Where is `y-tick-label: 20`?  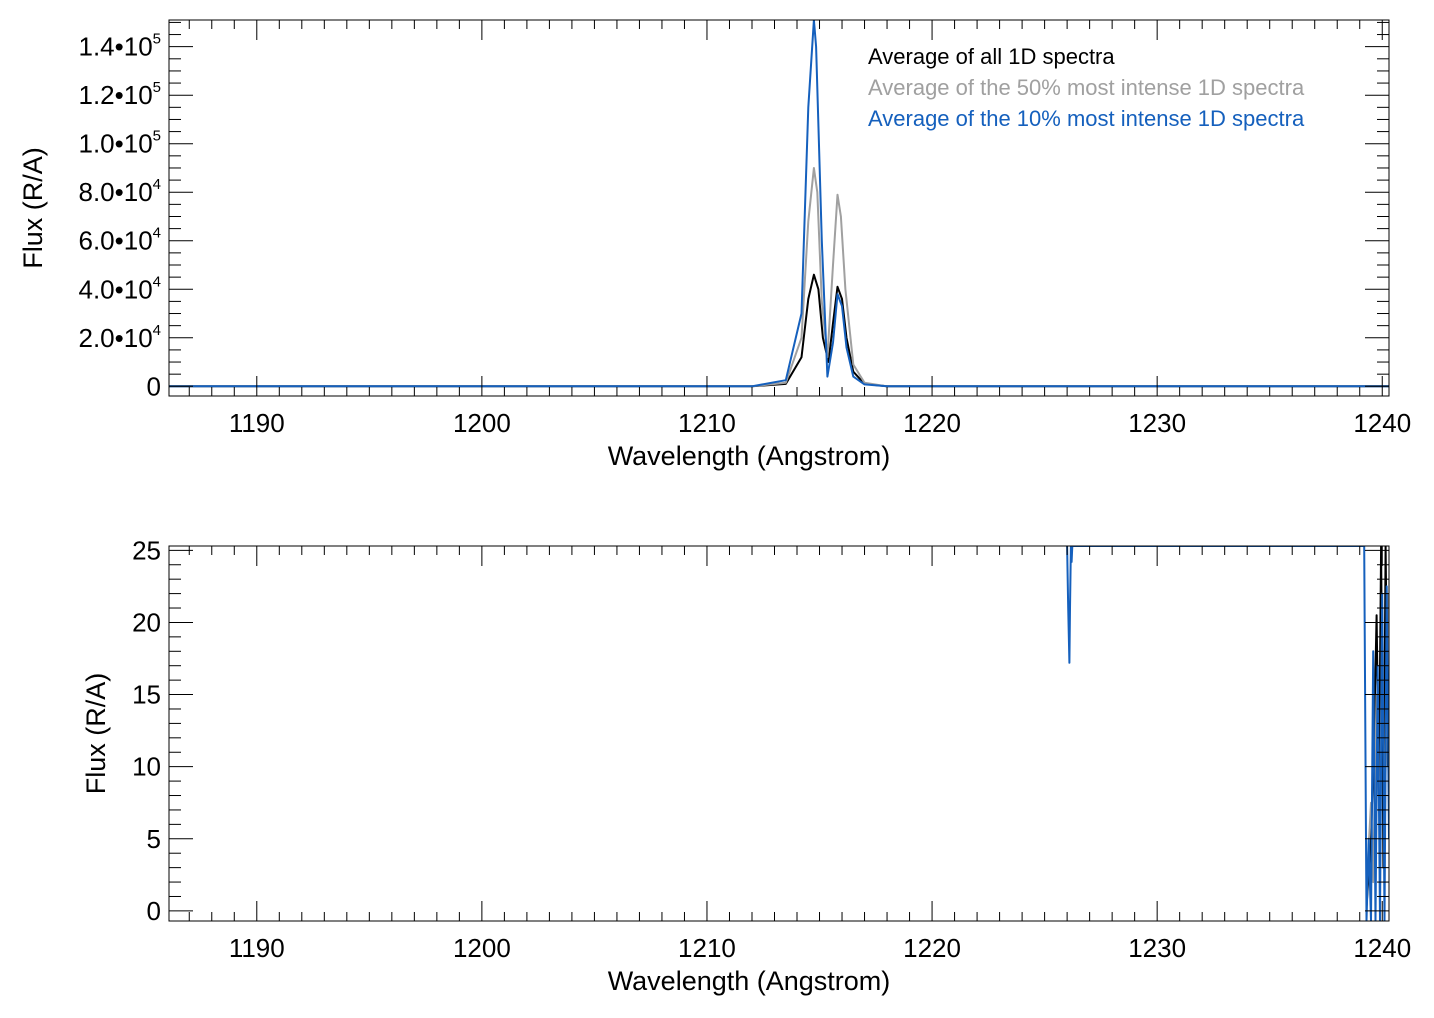
y-tick-label: 20 is located at coordinates (146, 622).